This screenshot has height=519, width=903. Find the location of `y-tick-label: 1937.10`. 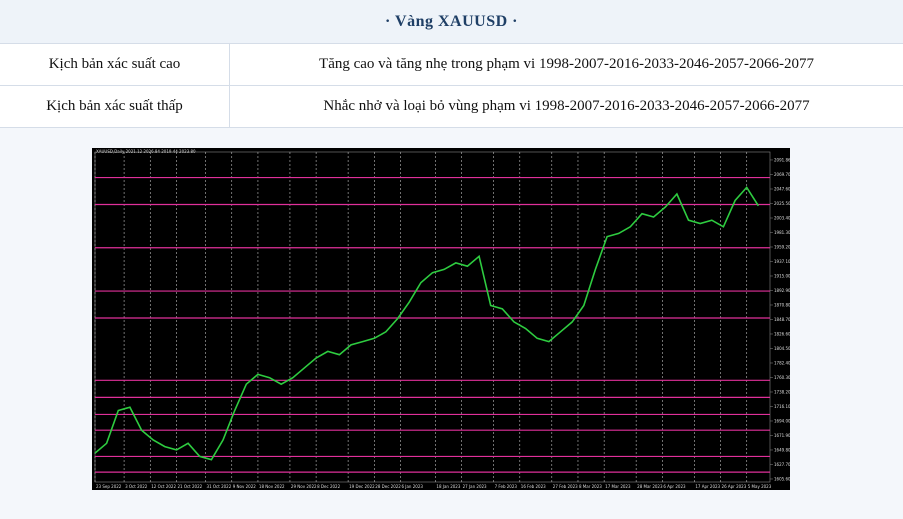

y-tick-label: 1937.10 is located at coordinates (782, 261).